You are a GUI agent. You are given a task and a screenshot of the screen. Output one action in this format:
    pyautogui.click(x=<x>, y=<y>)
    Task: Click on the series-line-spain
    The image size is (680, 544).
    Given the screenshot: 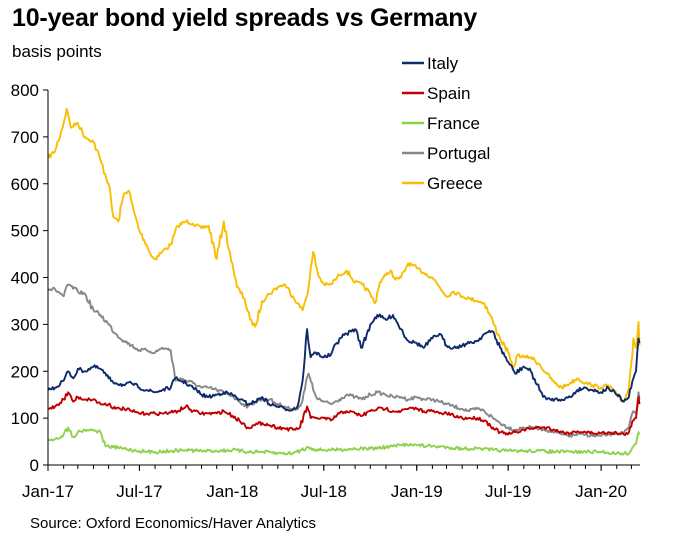 What is the action you would take?
    pyautogui.click(x=344, y=414)
    